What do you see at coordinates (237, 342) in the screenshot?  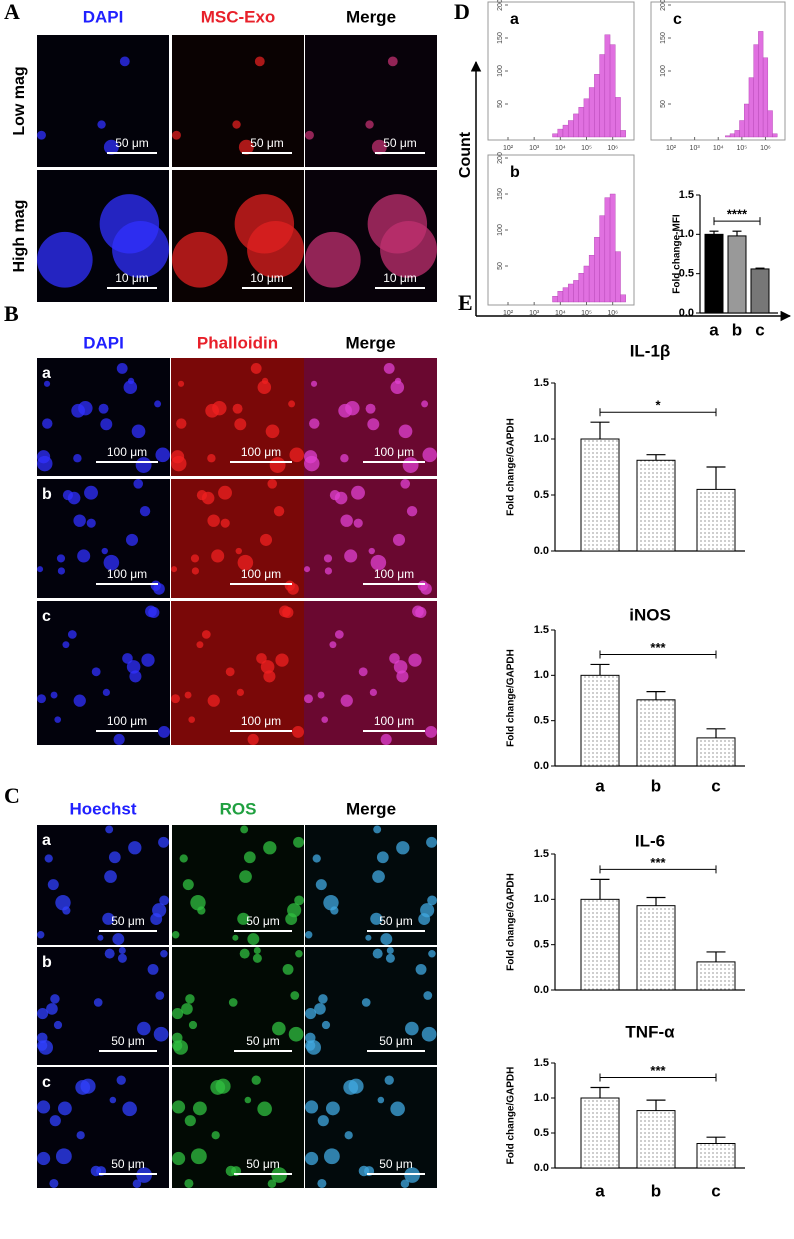 I see `column-header: Phalloidin` at bounding box center [237, 342].